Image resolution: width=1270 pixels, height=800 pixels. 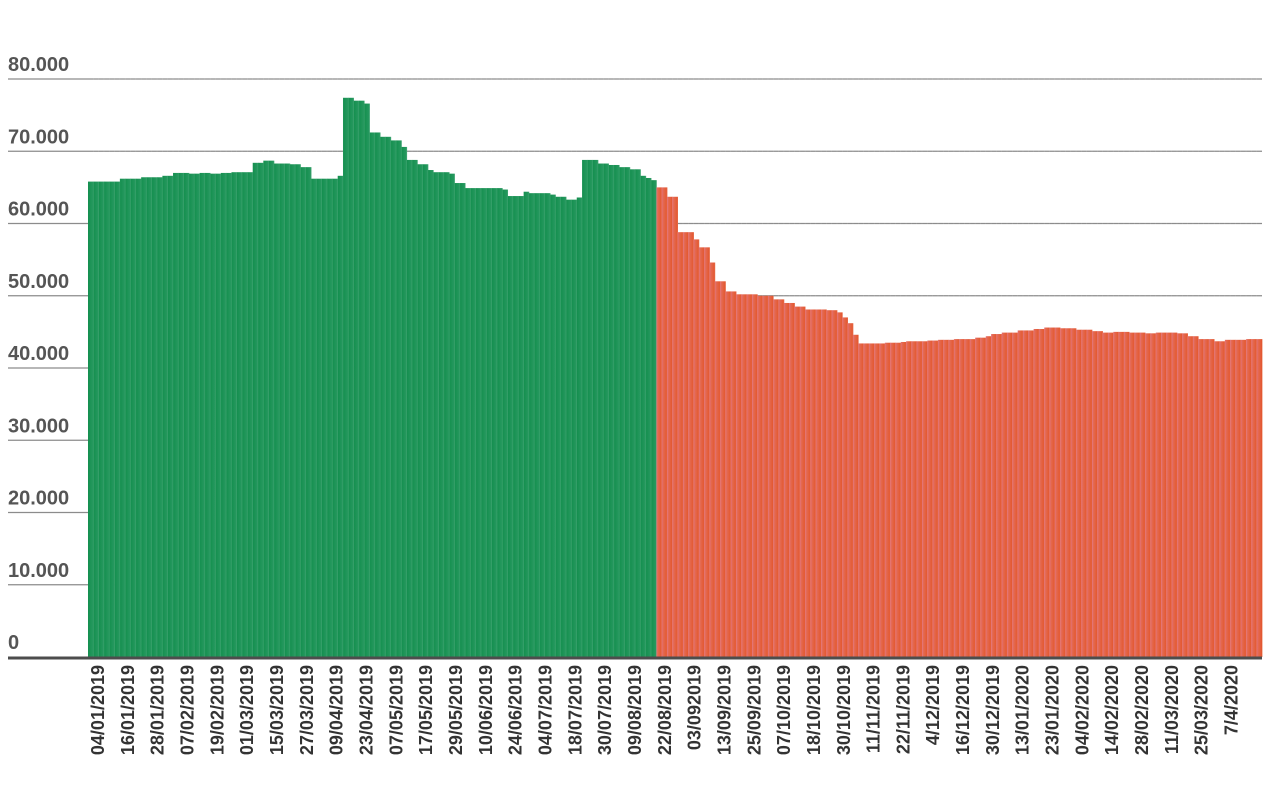 What do you see at coordinates (844, 710) in the screenshot?
I see `x-tick-label: 30/10/2019` at bounding box center [844, 710].